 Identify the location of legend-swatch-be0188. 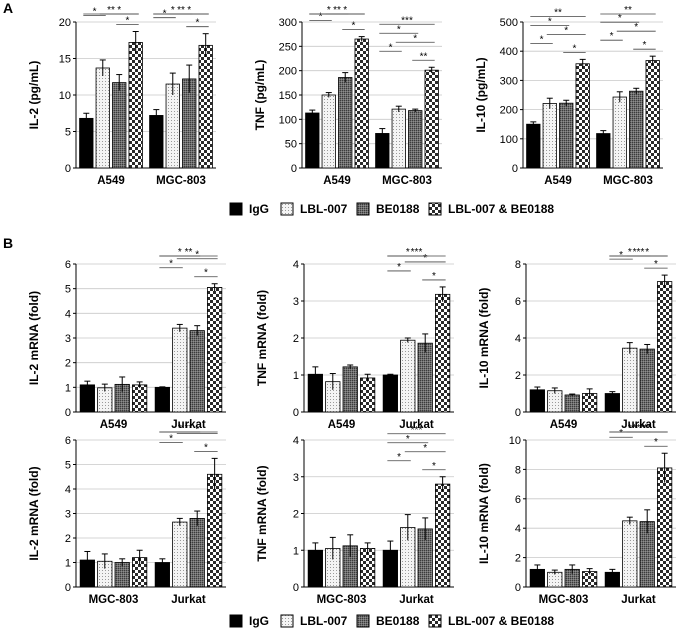
(363, 209).